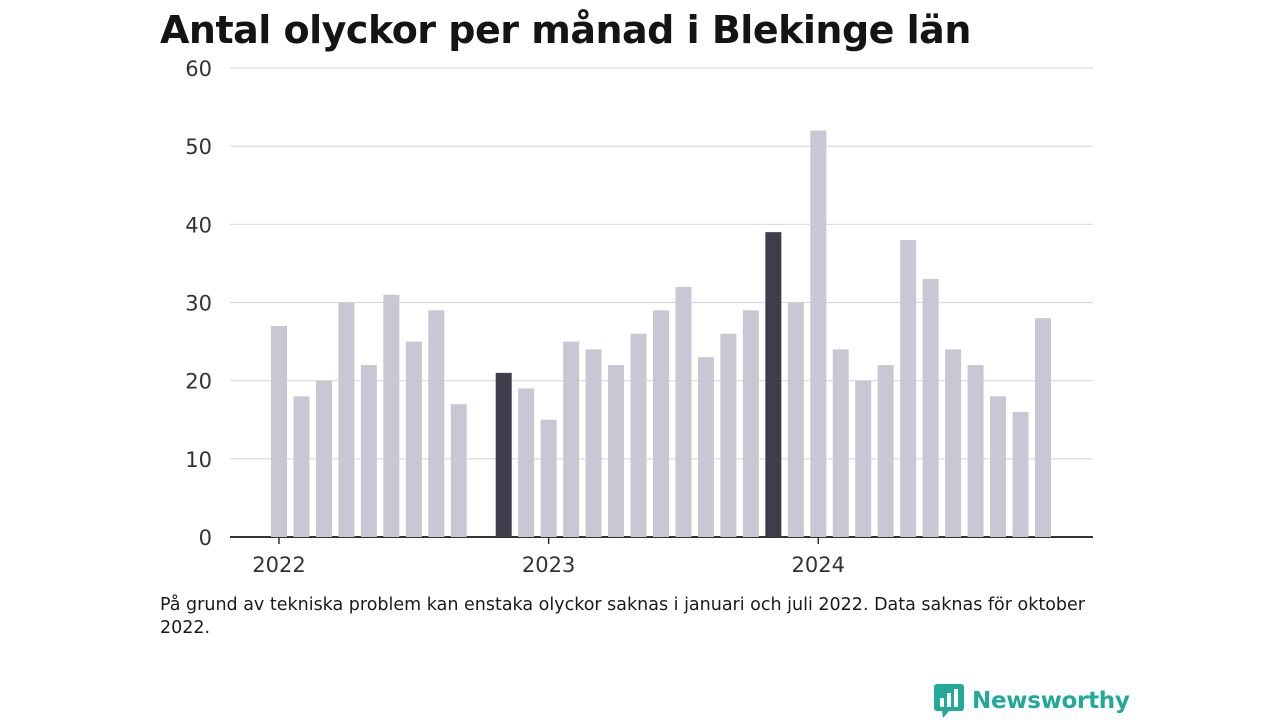  What do you see at coordinates (198, 382) in the screenshot?
I see `y-tick-label: 20` at bounding box center [198, 382].